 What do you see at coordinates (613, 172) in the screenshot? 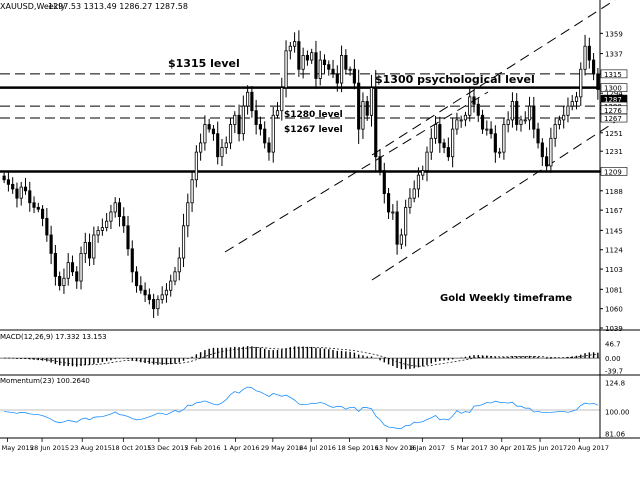
I see `price-marker-label: 1209` at bounding box center [613, 172].